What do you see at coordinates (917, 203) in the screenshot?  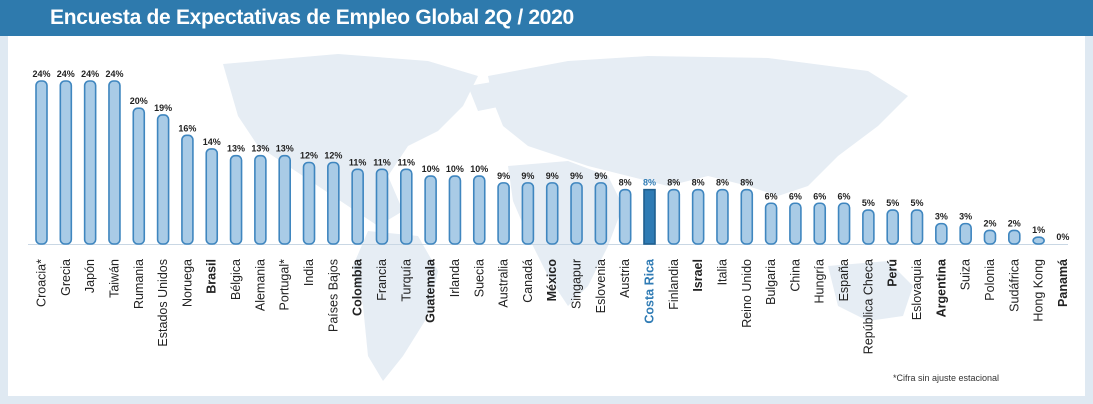 I see `value-label-eslovaquia: 5%` at bounding box center [917, 203].